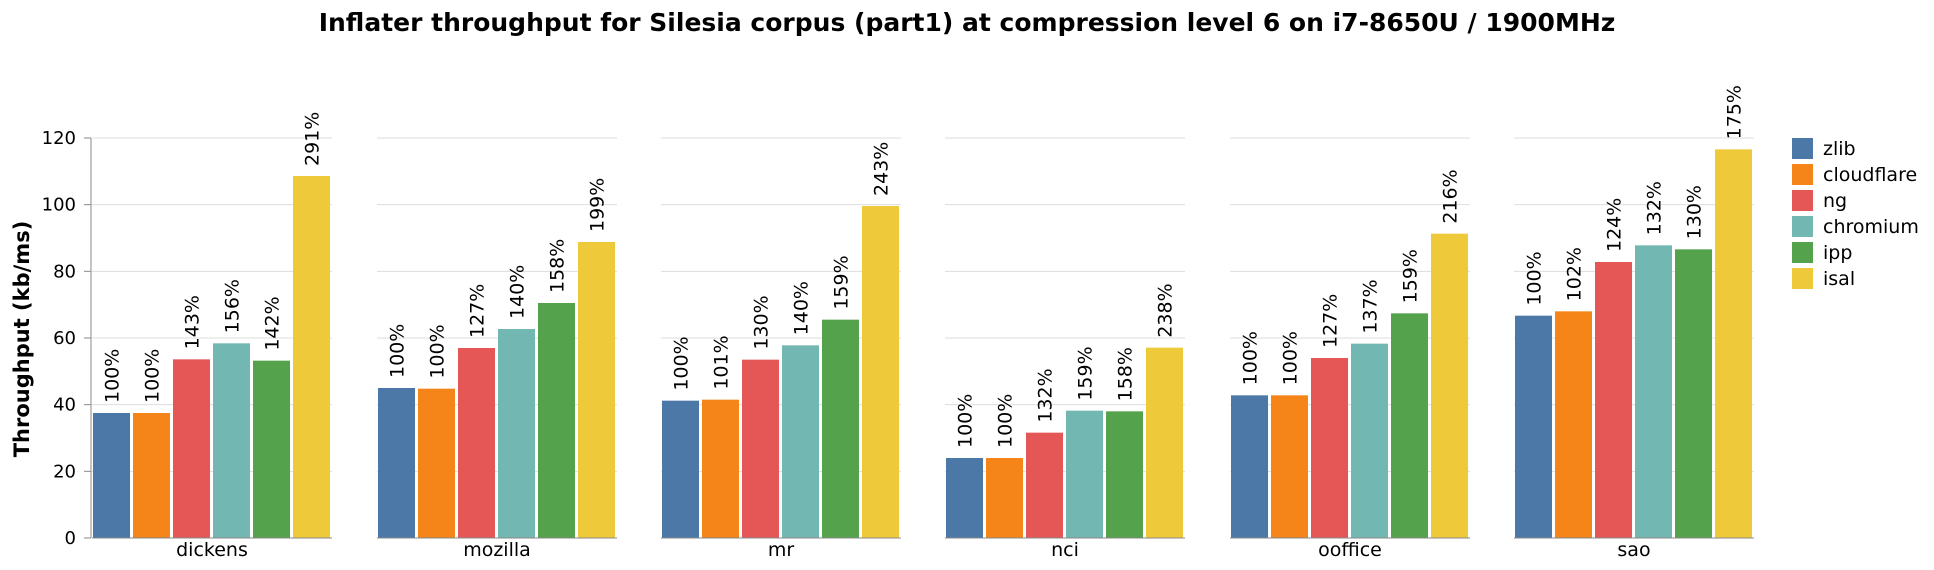 This screenshot has height=570, width=1934. What do you see at coordinates (22, 339) in the screenshot?
I see `y-axis-title: Throughput (kb/ms)` at bounding box center [22, 339].